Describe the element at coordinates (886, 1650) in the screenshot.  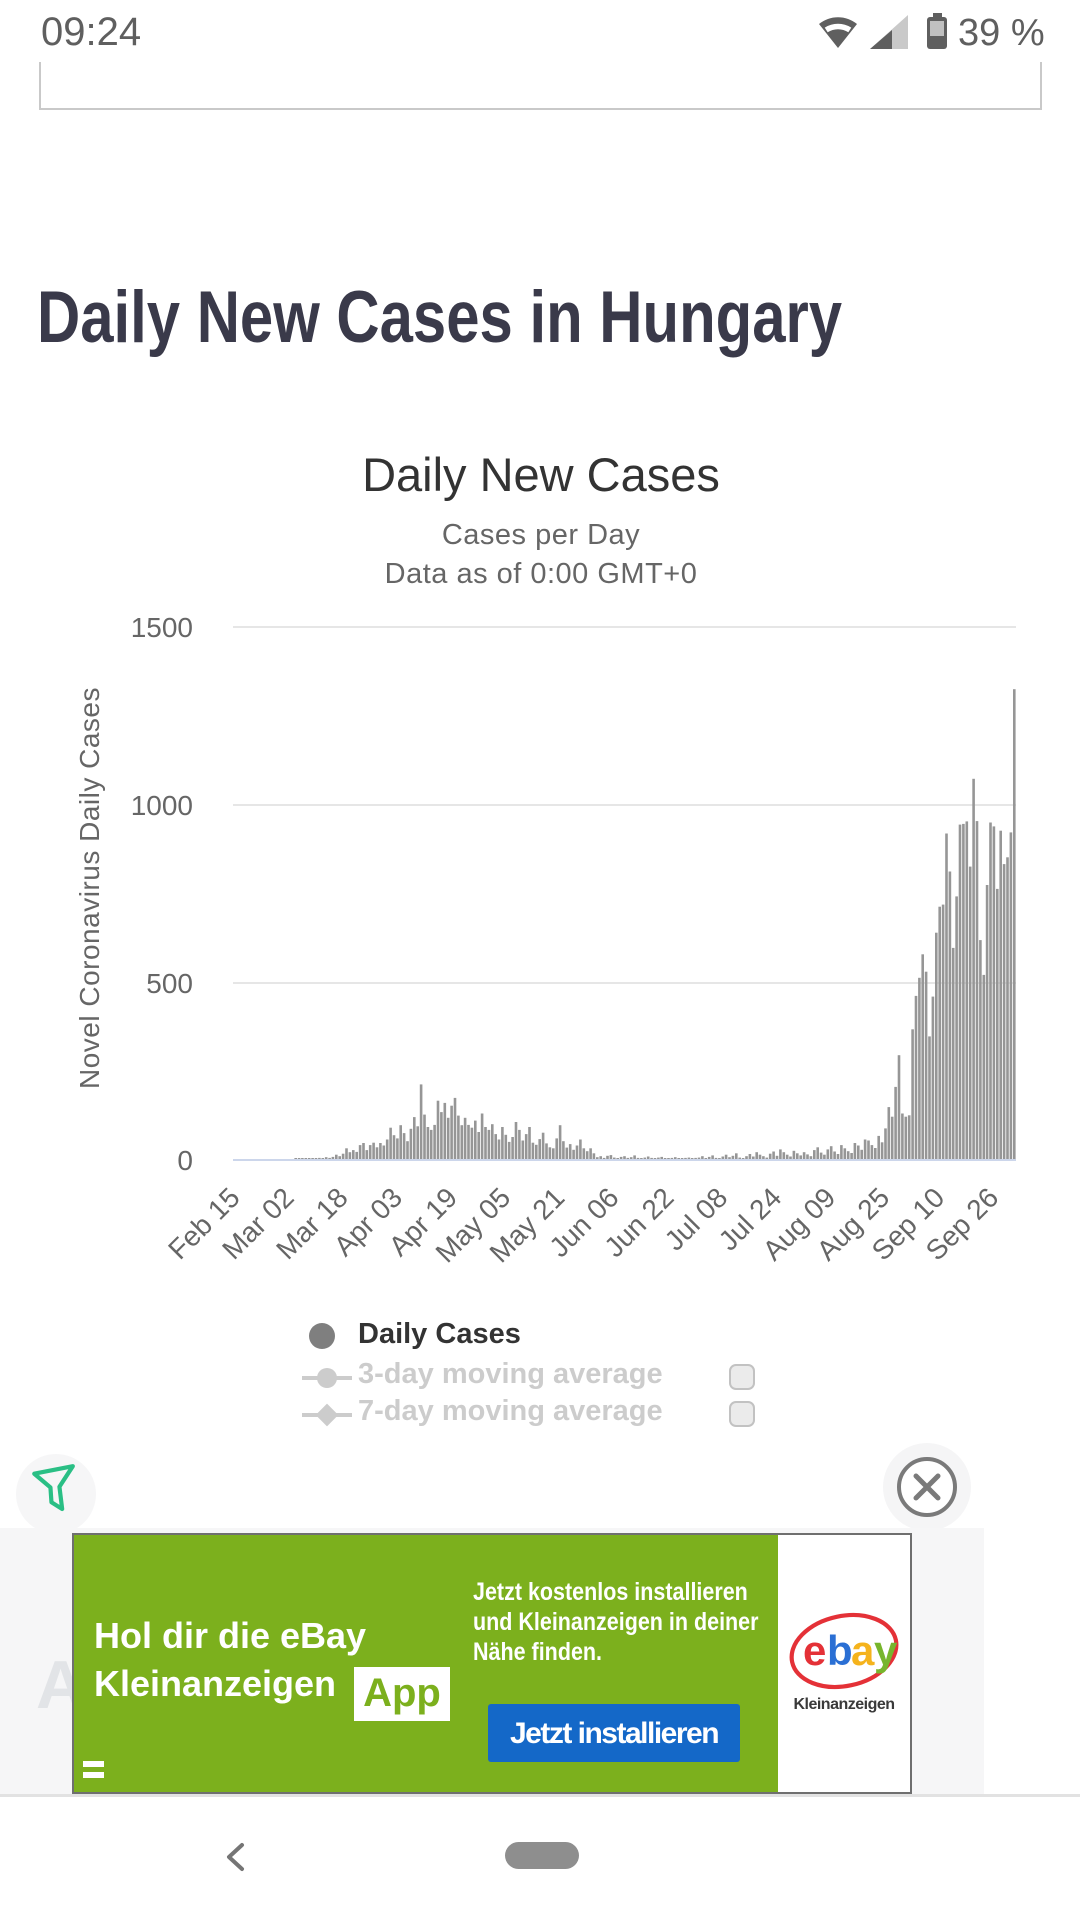
I see `svg-text: y` at that location.